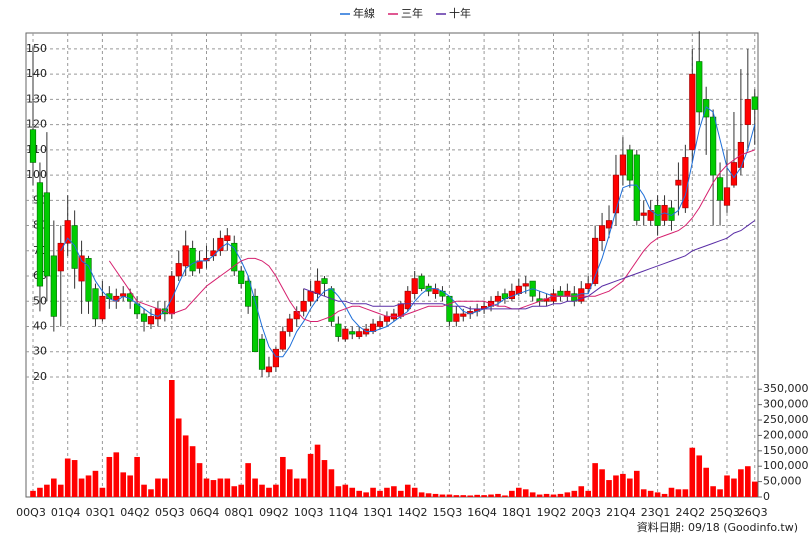 The image size is (808, 540). Describe the element at coordinates (690, 512) in the screenshot. I see `x-tick-label: 24Q2` at that location.